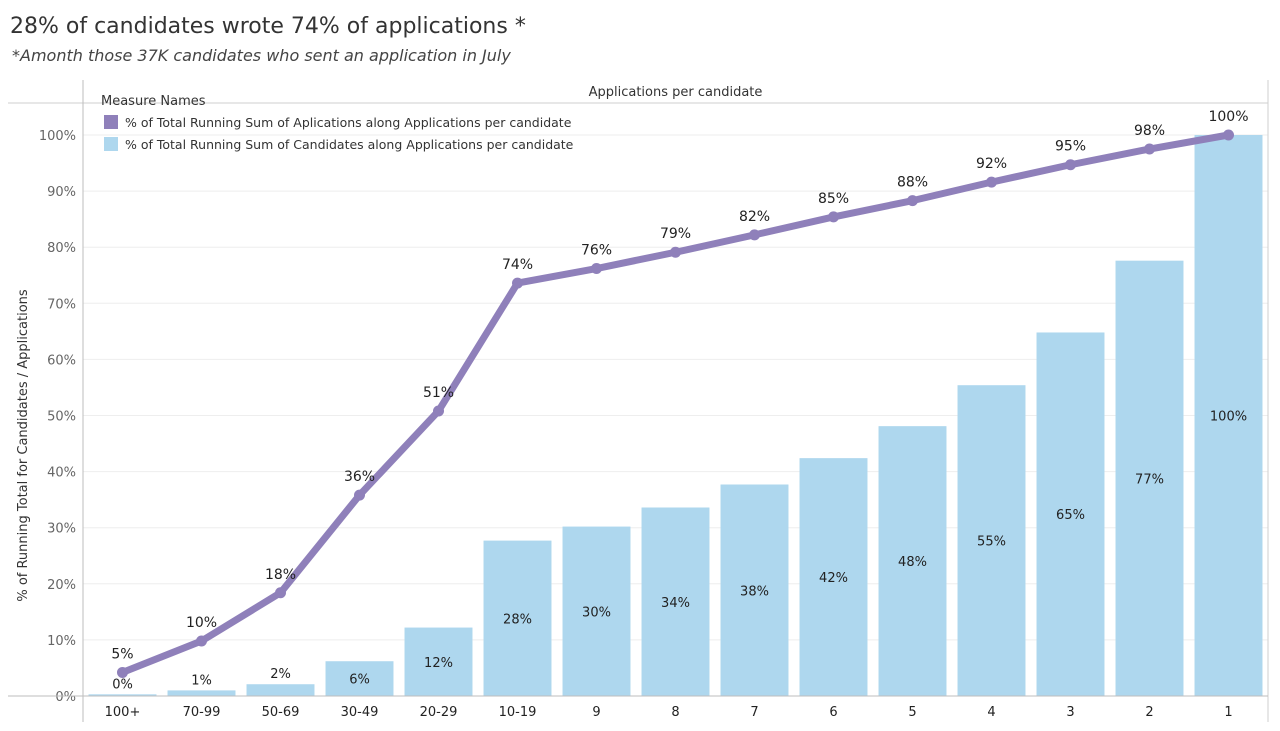 The image size is (1280, 731). I want to click on point-label: 18%, so click(280, 575).